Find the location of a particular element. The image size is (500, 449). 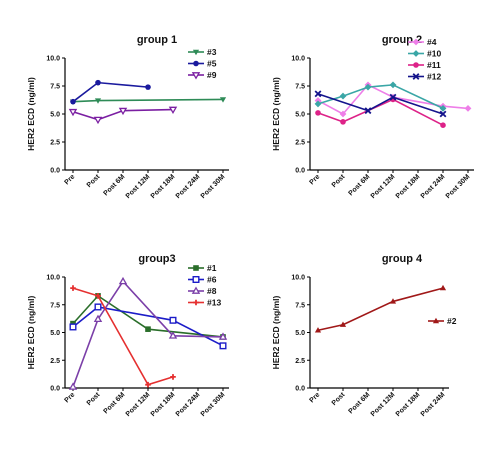

series-n2 is located at coordinates (380, 308).